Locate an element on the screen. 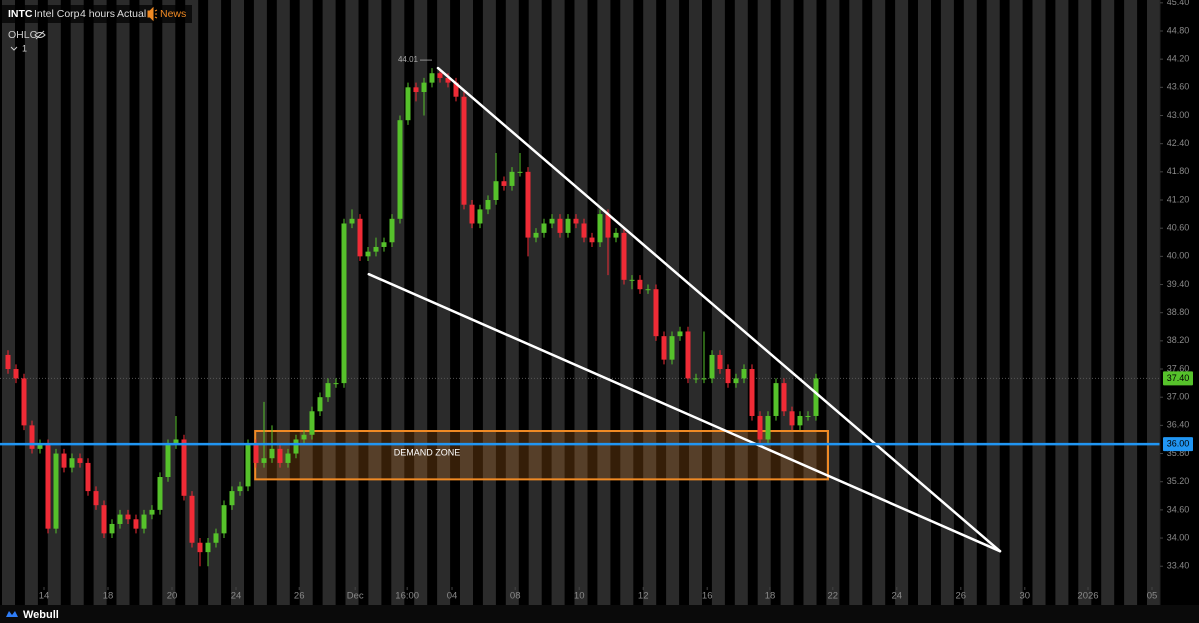 The image size is (1199, 623). collapse-icon is located at coordinates (14, 48).